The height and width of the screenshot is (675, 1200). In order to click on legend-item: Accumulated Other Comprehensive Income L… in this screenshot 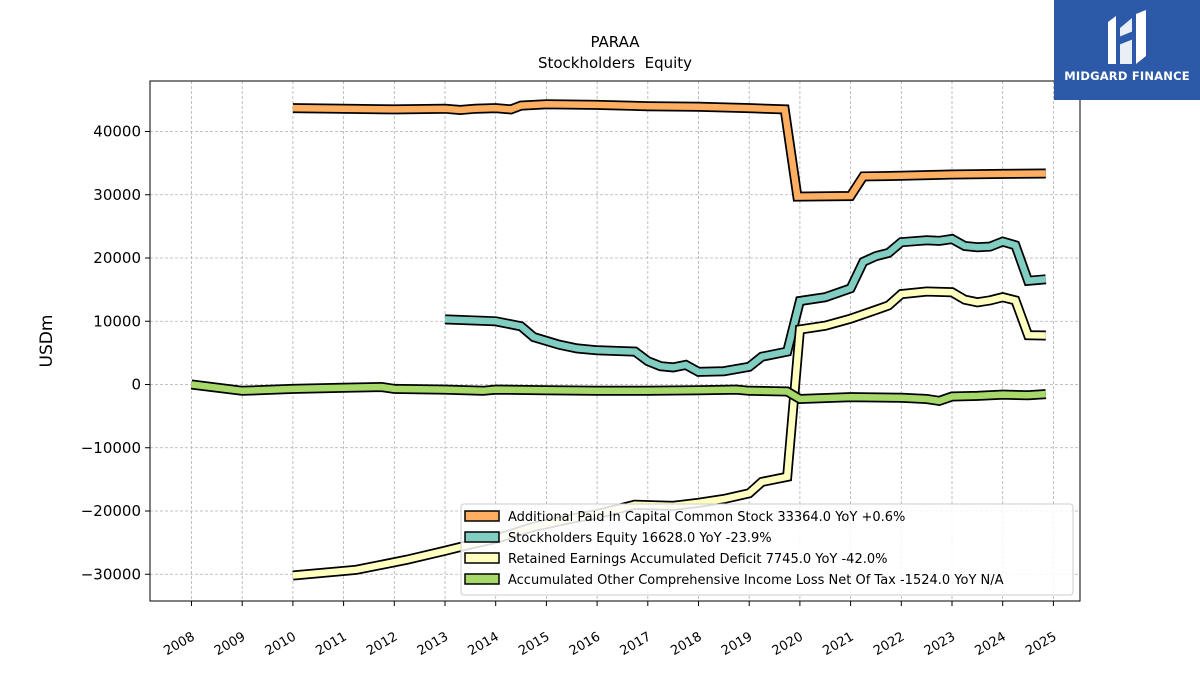, I will do `click(734, 580)`.